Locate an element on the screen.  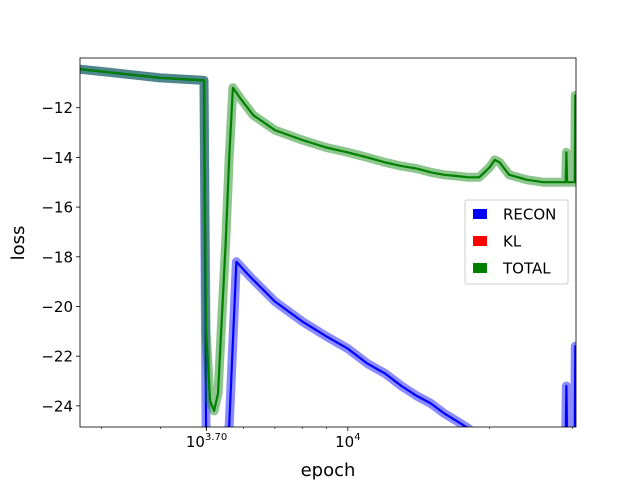
y-tick-label: −12 is located at coordinates (57, 108).